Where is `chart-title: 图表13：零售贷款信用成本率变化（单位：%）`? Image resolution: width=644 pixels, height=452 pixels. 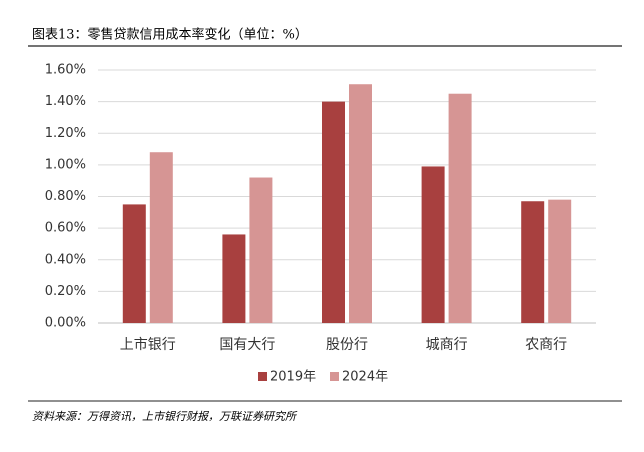 chart-title: 图表13：零售贷款信用成本率变化（单位：%） is located at coordinates (170, 35).